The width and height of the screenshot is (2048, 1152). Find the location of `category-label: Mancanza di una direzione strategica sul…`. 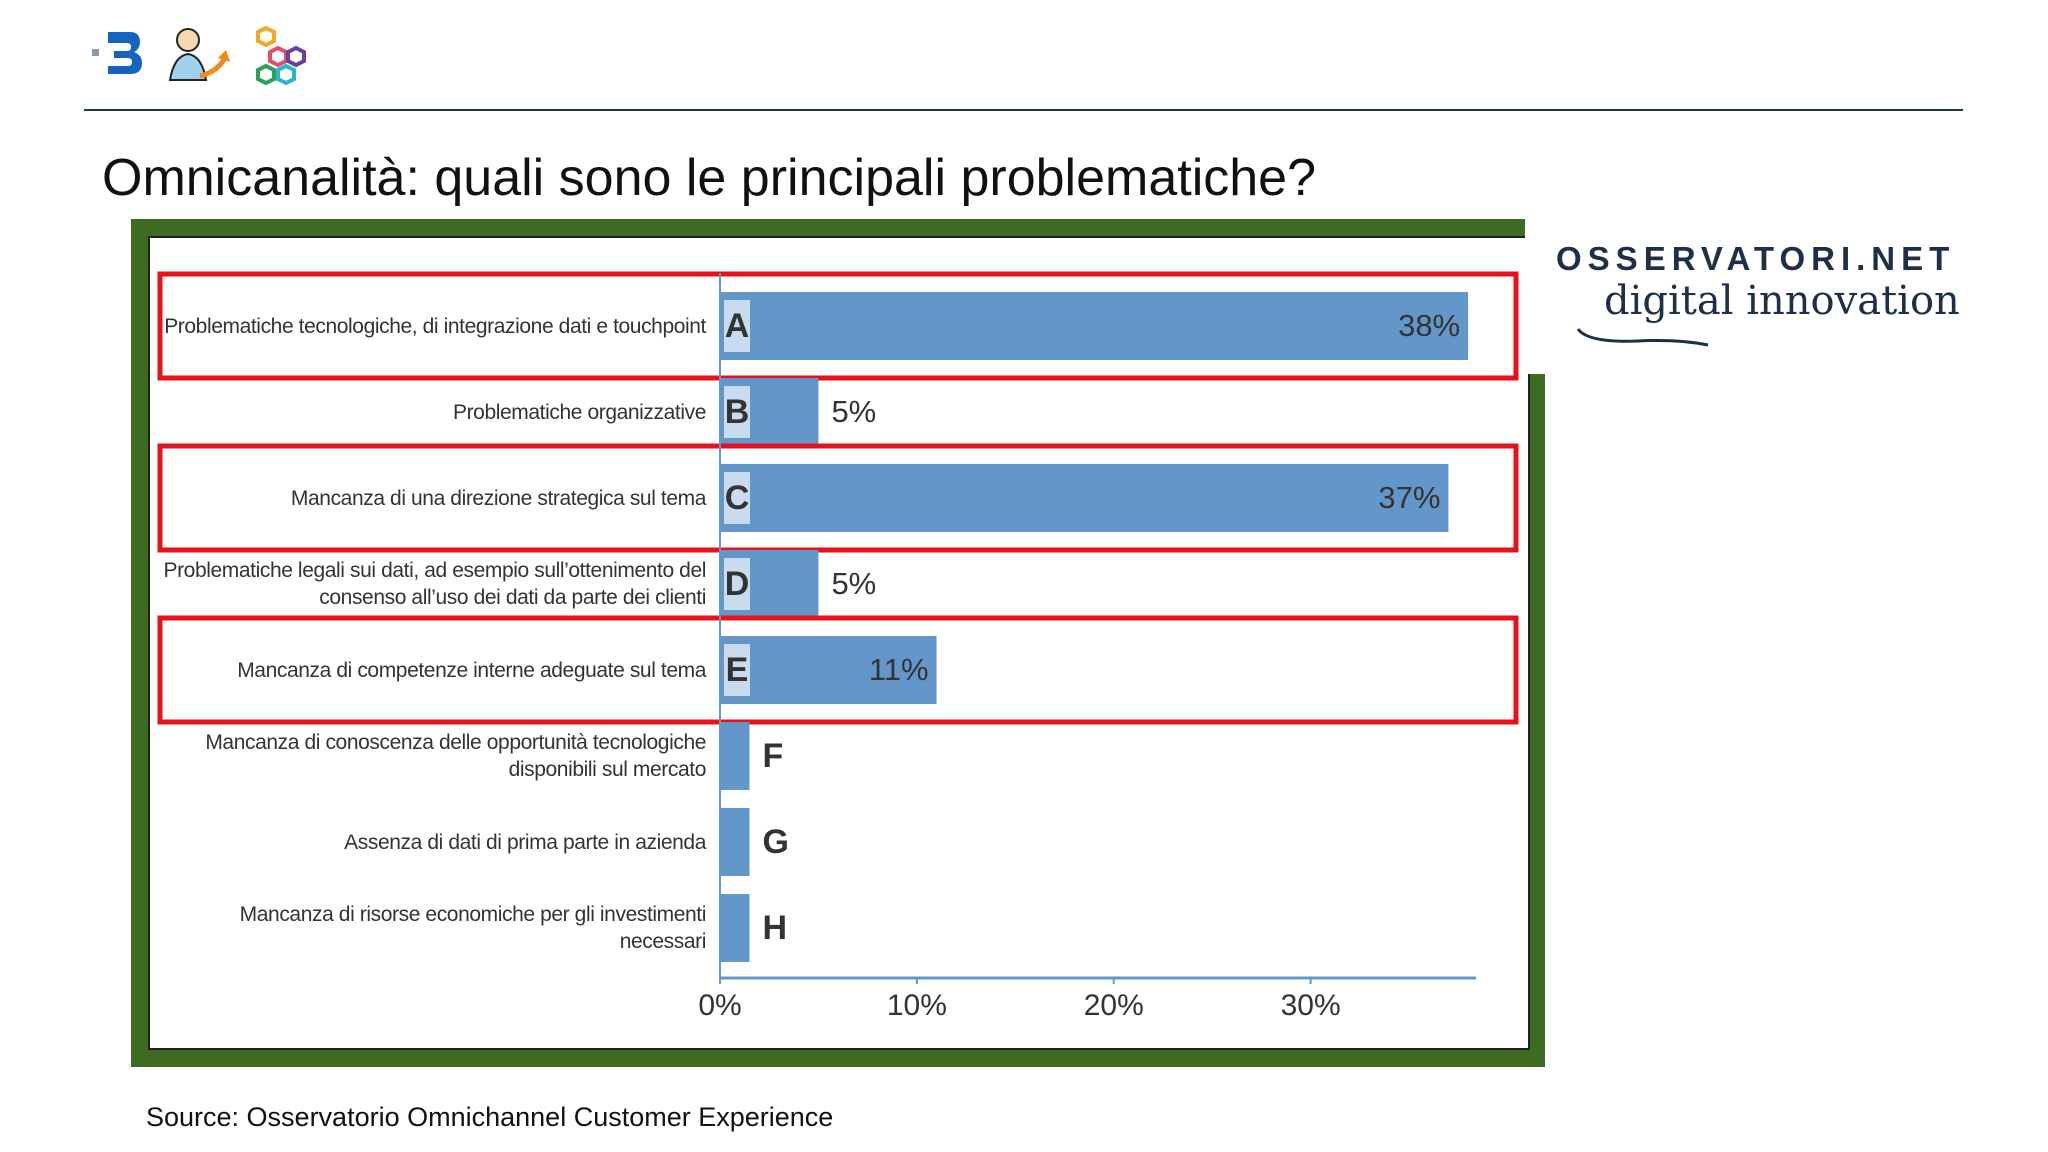

category-label: Mancanza di una direzione strategica sul… is located at coordinates (498, 498).